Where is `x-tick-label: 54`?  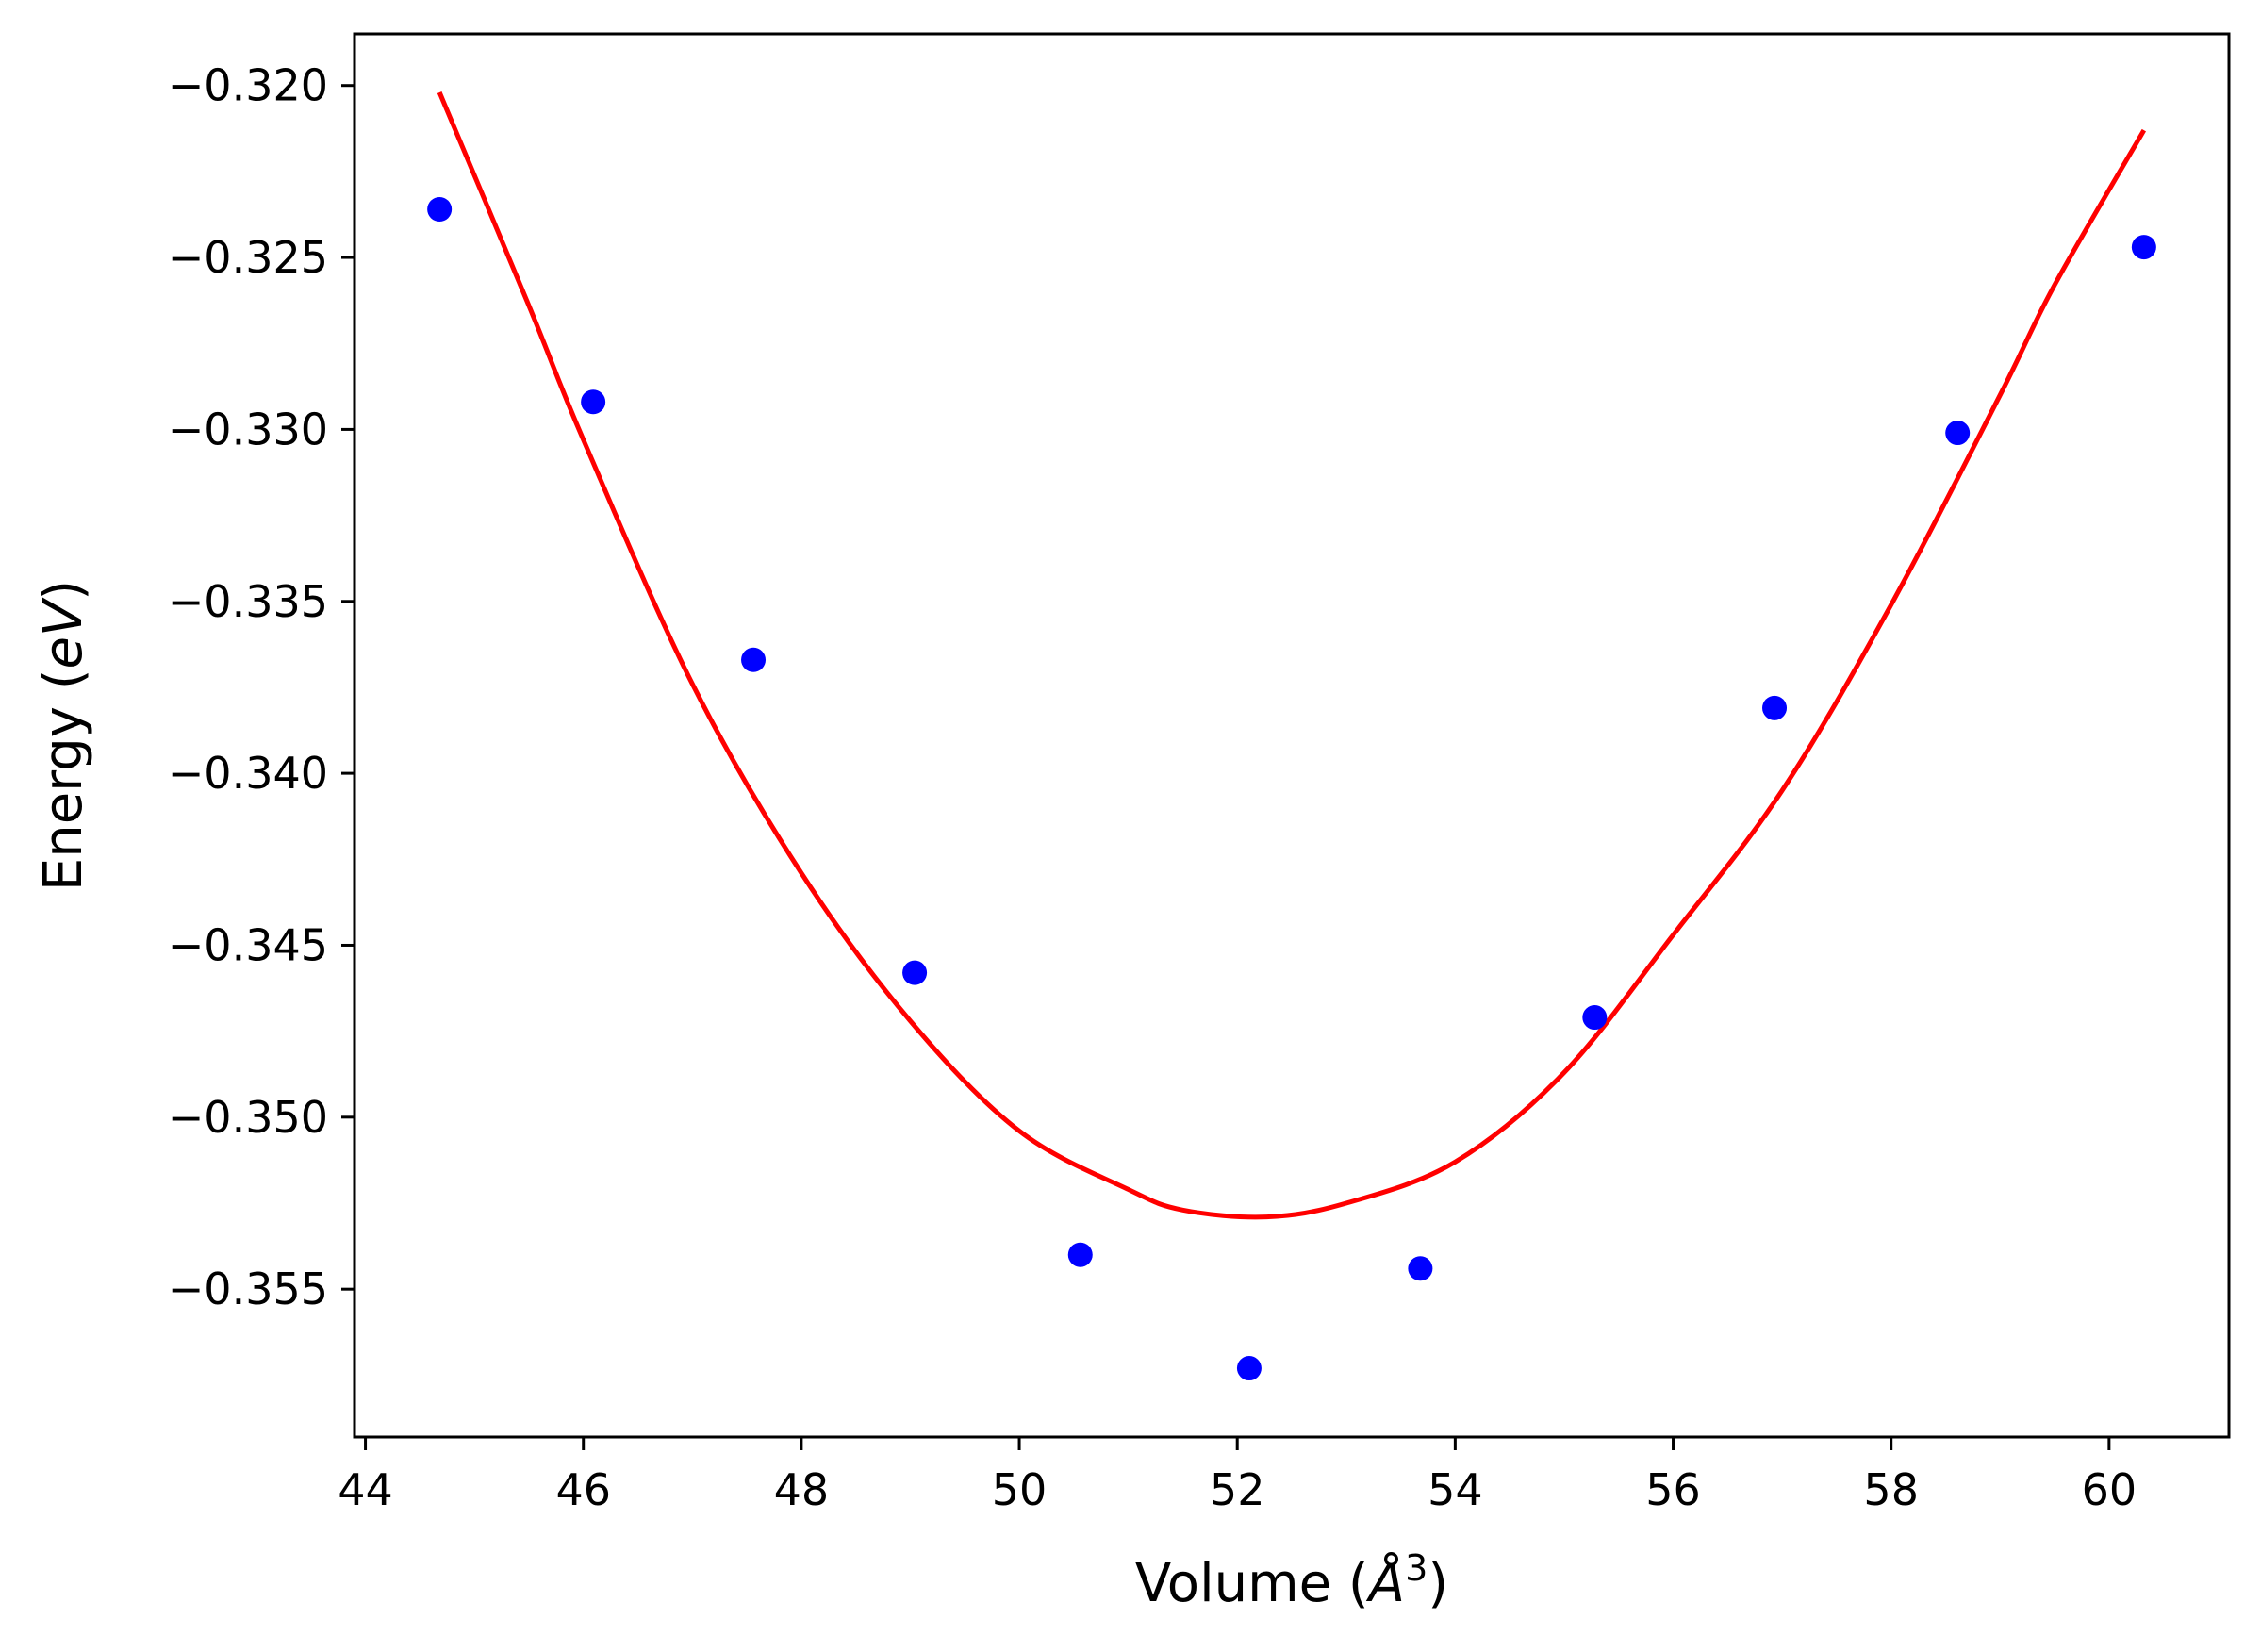 x-tick-label: 54 is located at coordinates (1455, 1489).